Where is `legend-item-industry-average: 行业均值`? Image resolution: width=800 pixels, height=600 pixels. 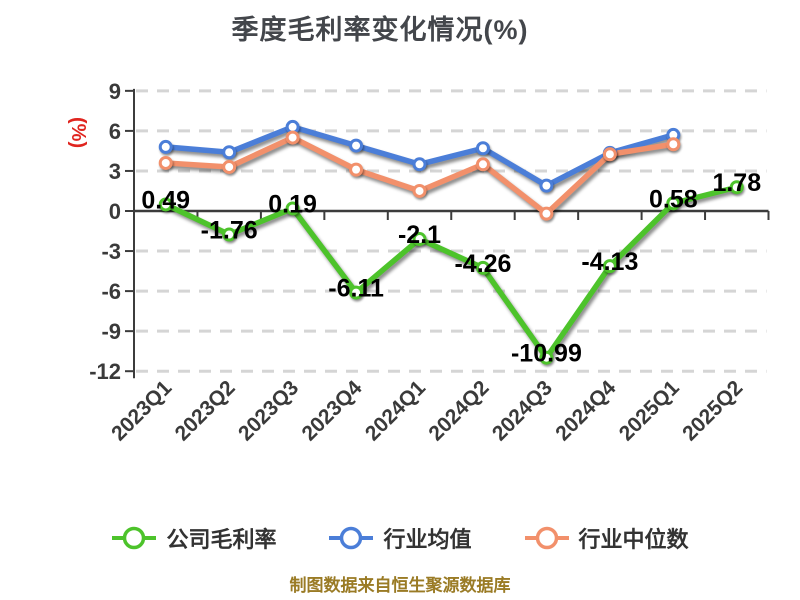 legend-item-industry-average: 行业均值 is located at coordinates (400, 538).